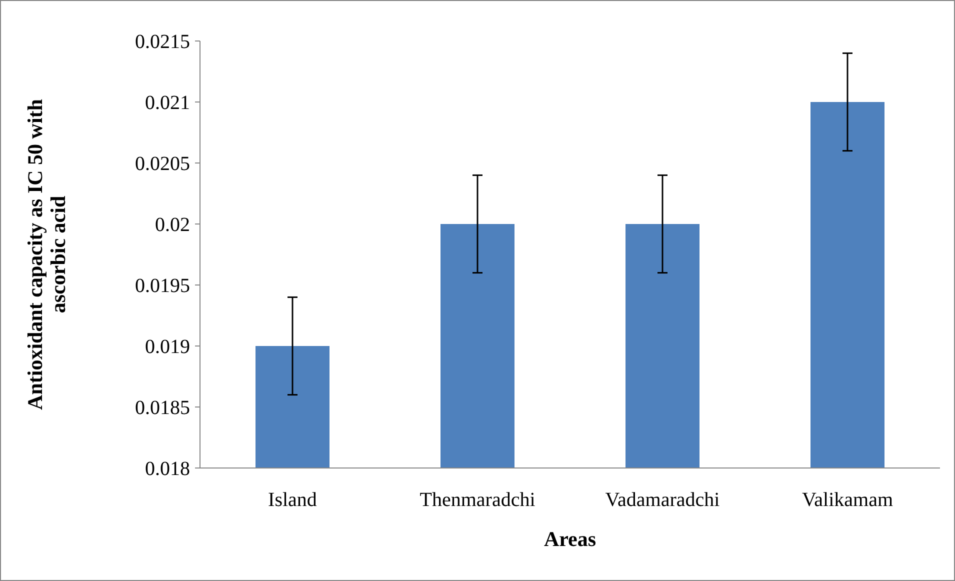 The width and height of the screenshot is (955, 581). I want to click on y-tick-label: 0.0215, so click(162, 42).